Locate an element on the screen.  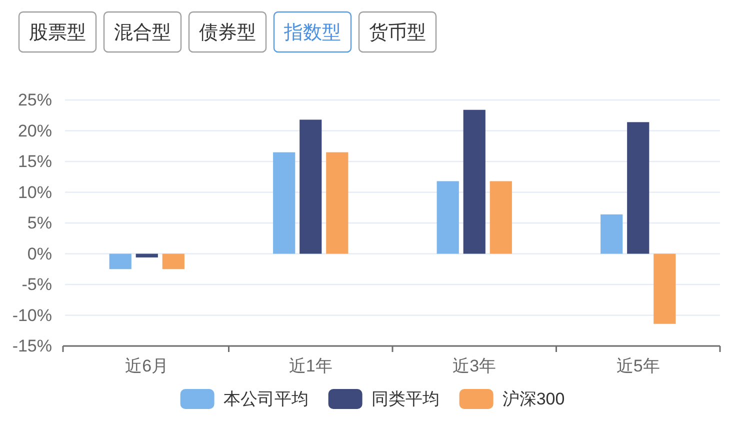
y-tick-label: -10% is located at coordinates (32, 315).